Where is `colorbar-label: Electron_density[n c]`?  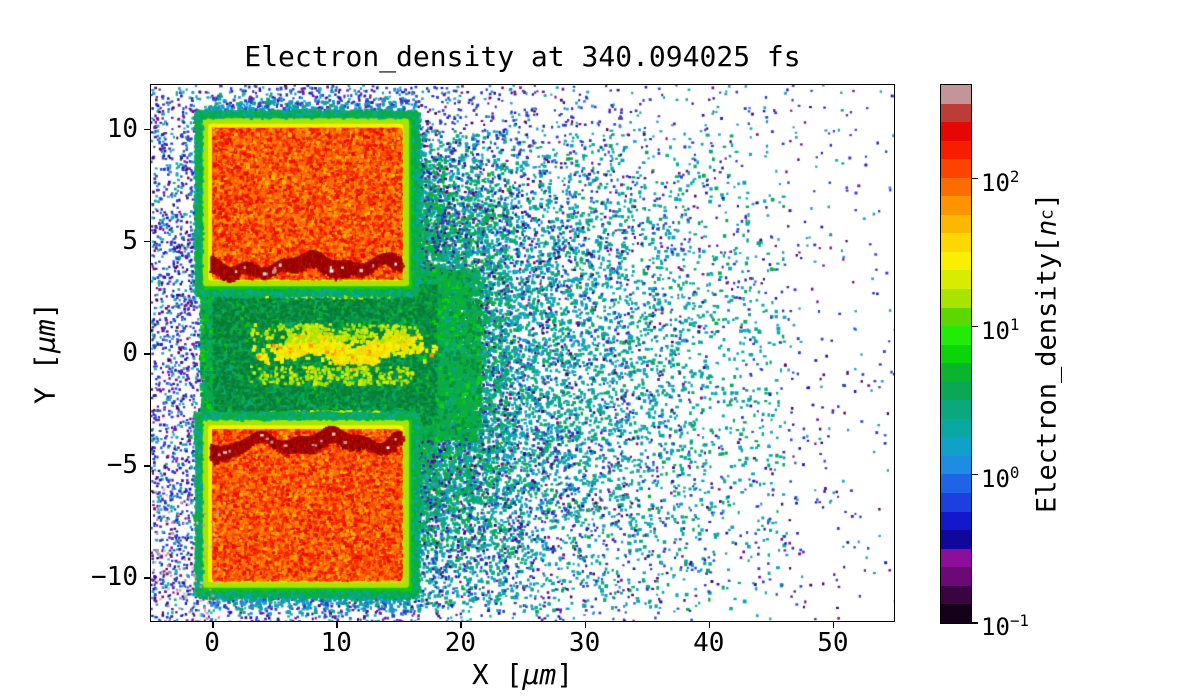 colorbar-label: Electron_density[n c] is located at coordinates (1047, 353).